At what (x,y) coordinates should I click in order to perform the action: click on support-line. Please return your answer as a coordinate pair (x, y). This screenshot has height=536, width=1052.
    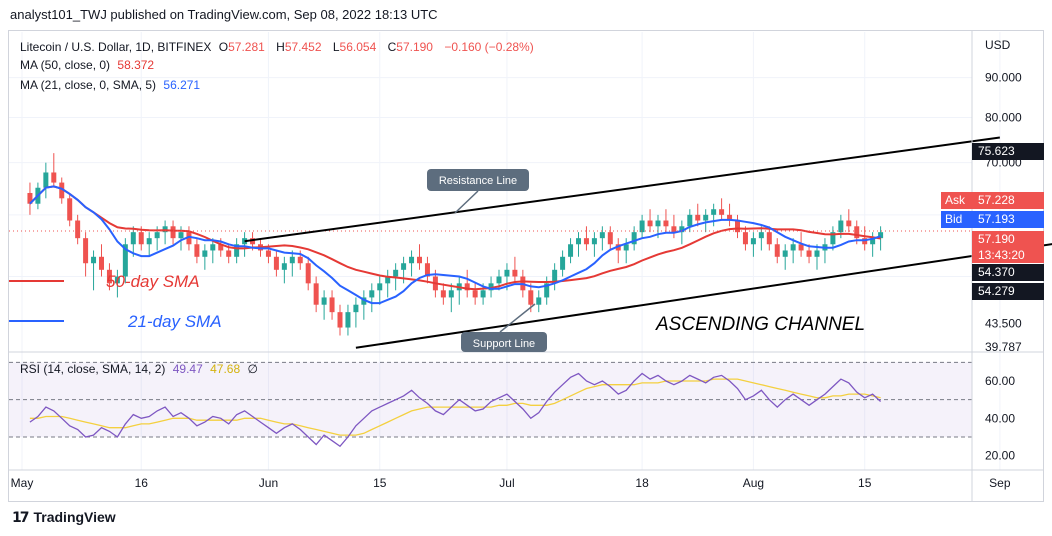
    Looking at the image, I should click on (703, 296).